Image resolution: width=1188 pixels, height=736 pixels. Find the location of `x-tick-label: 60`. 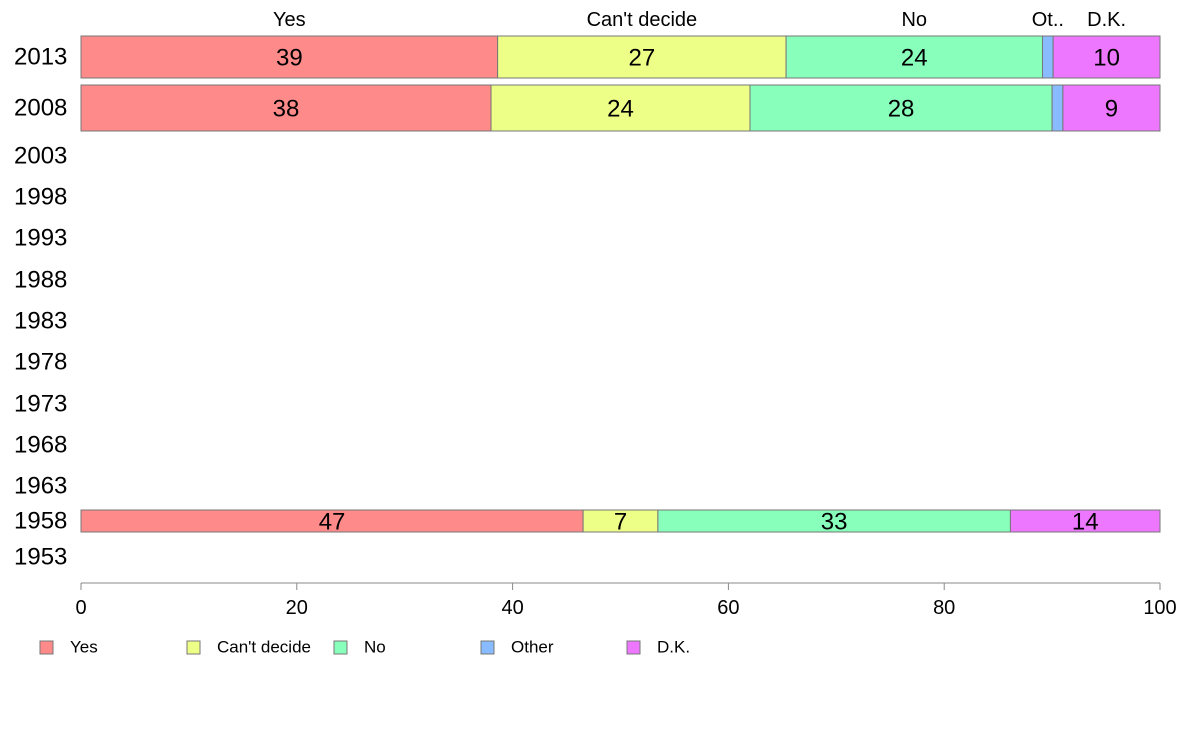

x-tick-label: 60 is located at coordinates (728, 608).